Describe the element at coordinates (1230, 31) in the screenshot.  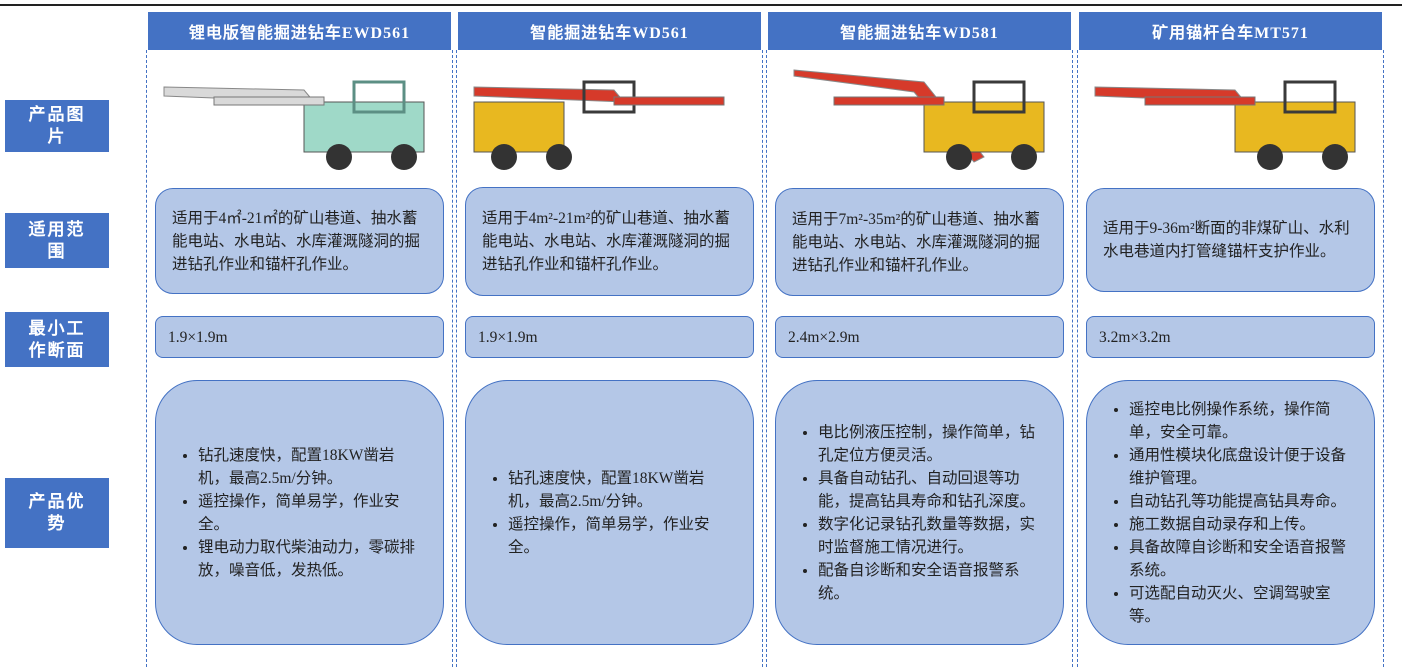
I see `column-header: 矿用锚杆台车MT571` at that location.